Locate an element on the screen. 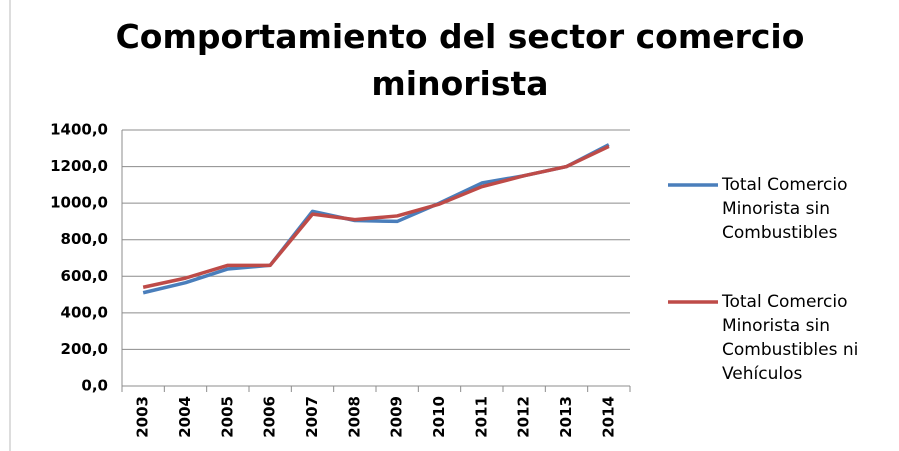 Image resolution: width=899 pixels, height=451 pixels. x-tick-label: 2014 is located at coordinates (608, 417).